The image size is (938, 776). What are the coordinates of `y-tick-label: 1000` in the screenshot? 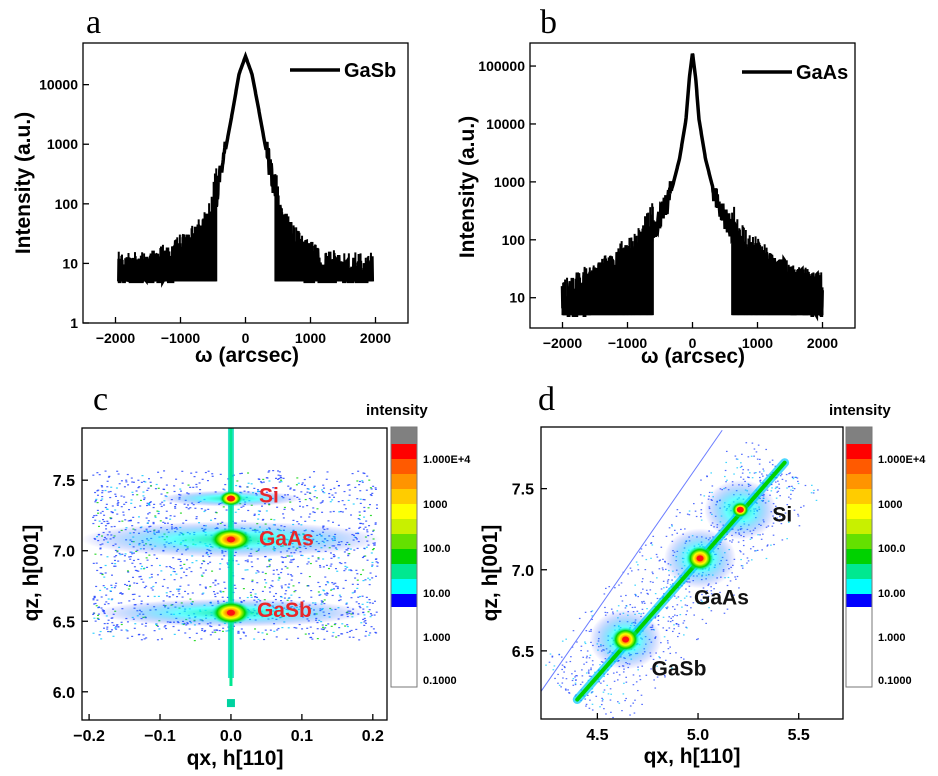 It's located at (509, 182).